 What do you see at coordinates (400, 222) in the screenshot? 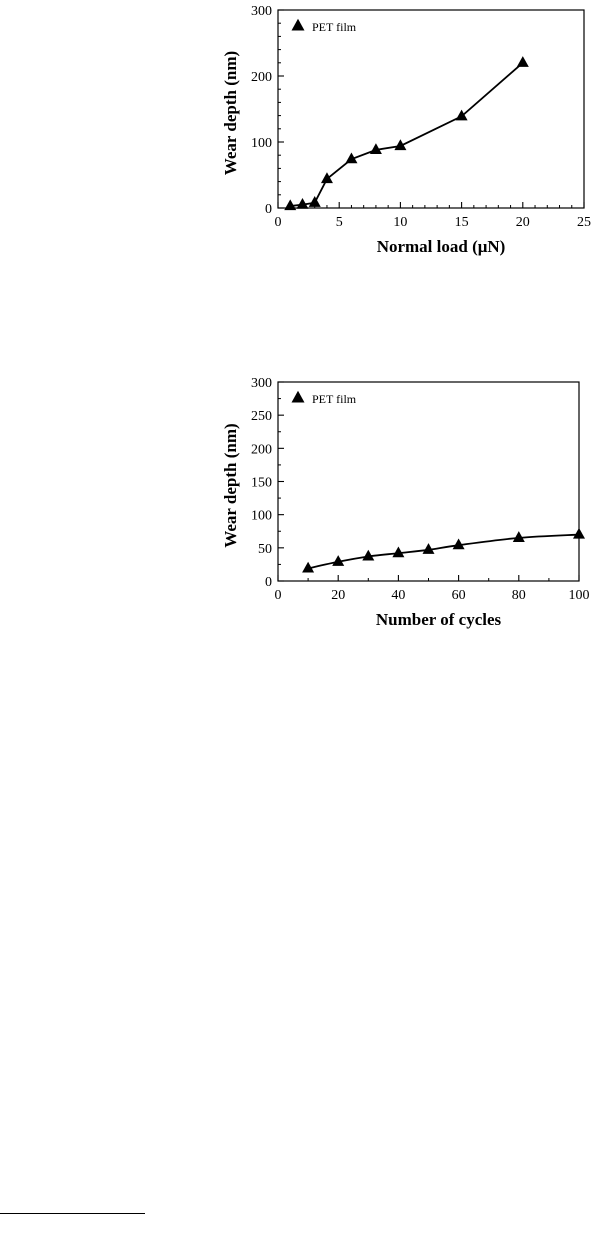
I see `load-x-tick-label: 10` at bounding box center [400, 222].